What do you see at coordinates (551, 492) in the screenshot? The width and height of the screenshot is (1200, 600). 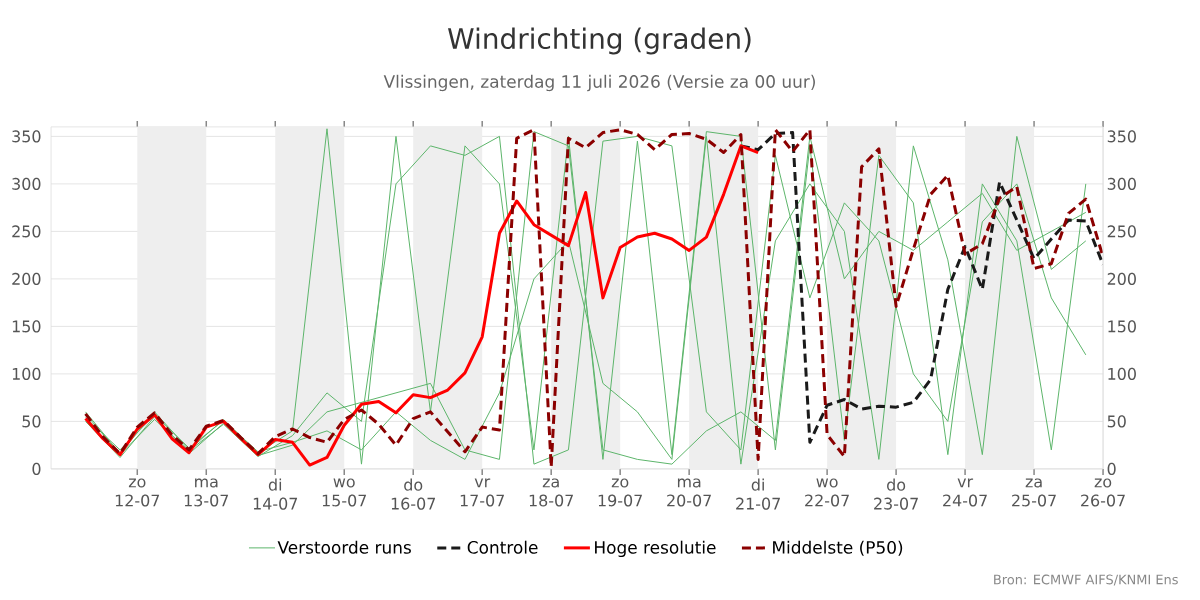 I see `x-tick-label: za 18-07` at bounding box center [551, 492].